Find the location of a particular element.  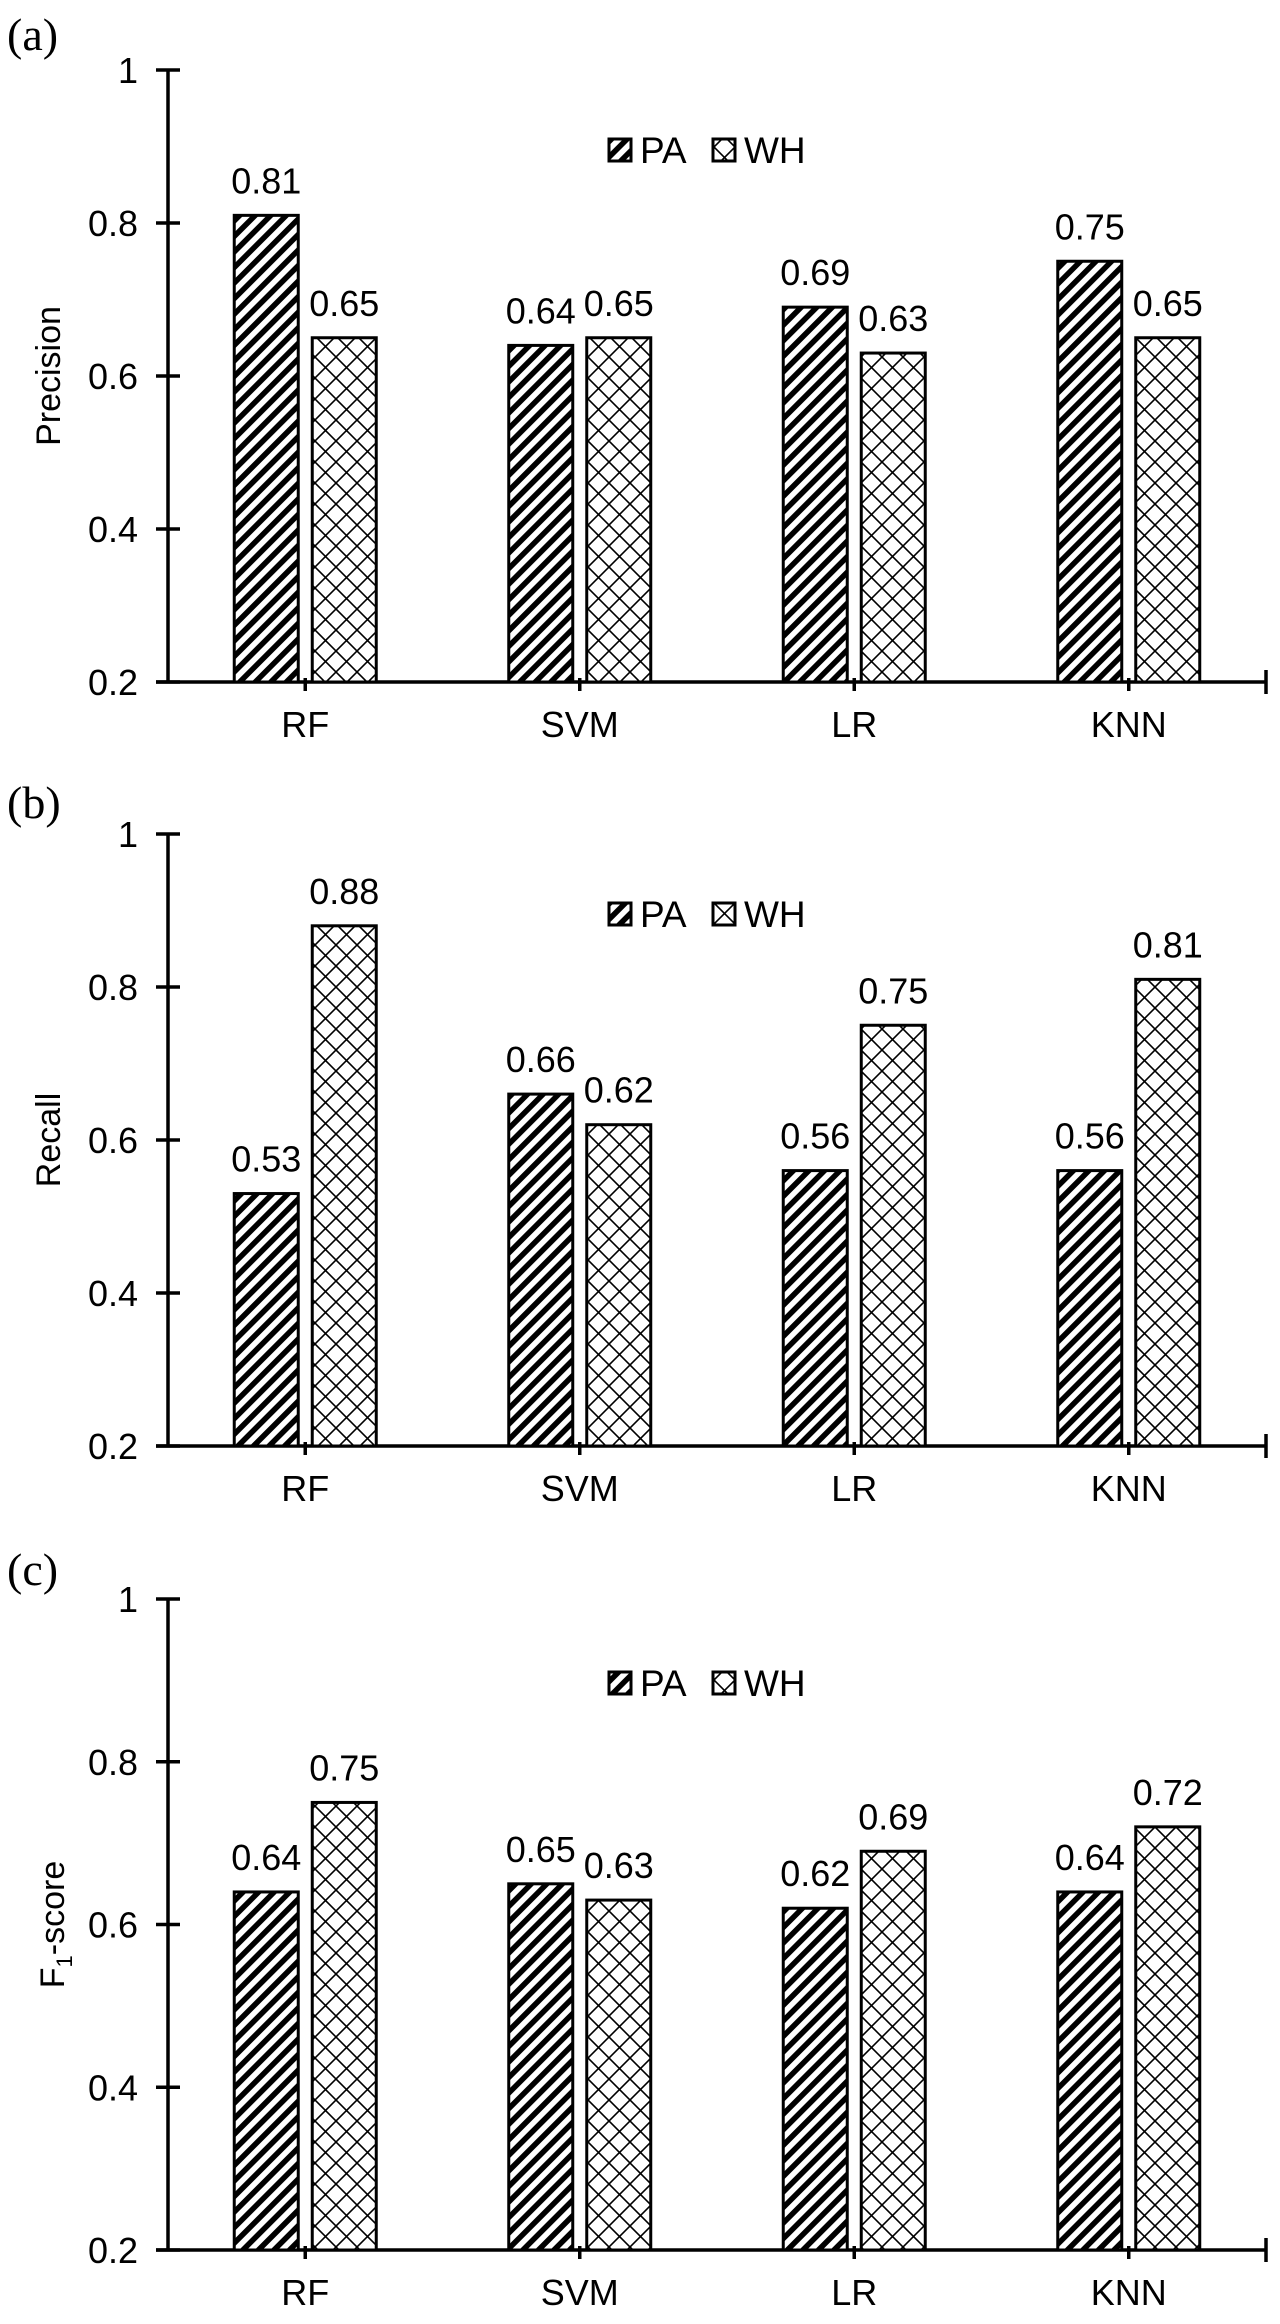

data-label-pa-lr: 0.69 is located at coordinates (815, 272).